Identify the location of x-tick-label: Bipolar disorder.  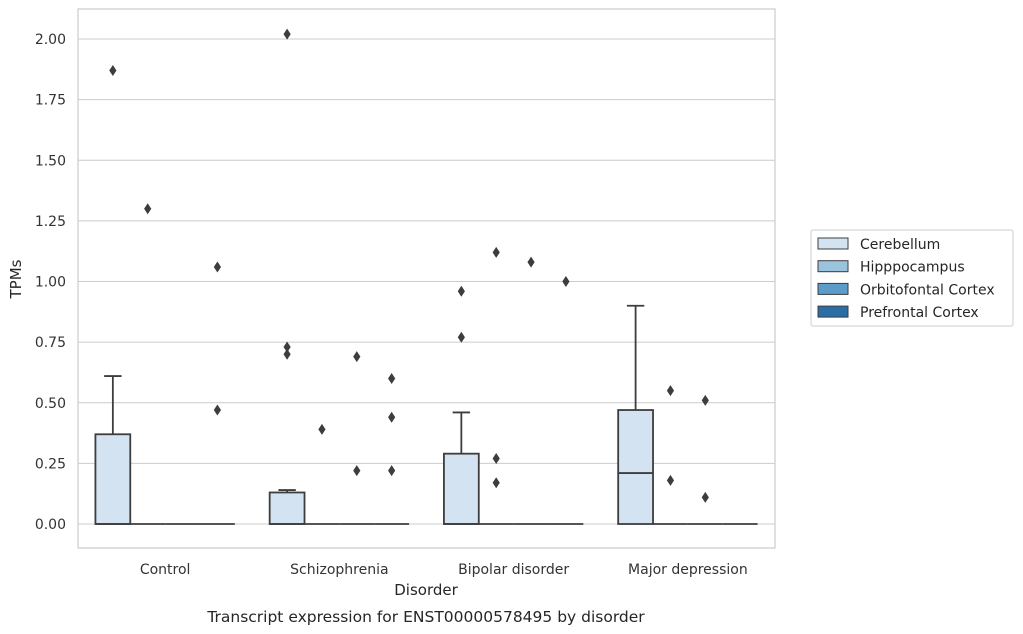
(513, 570).